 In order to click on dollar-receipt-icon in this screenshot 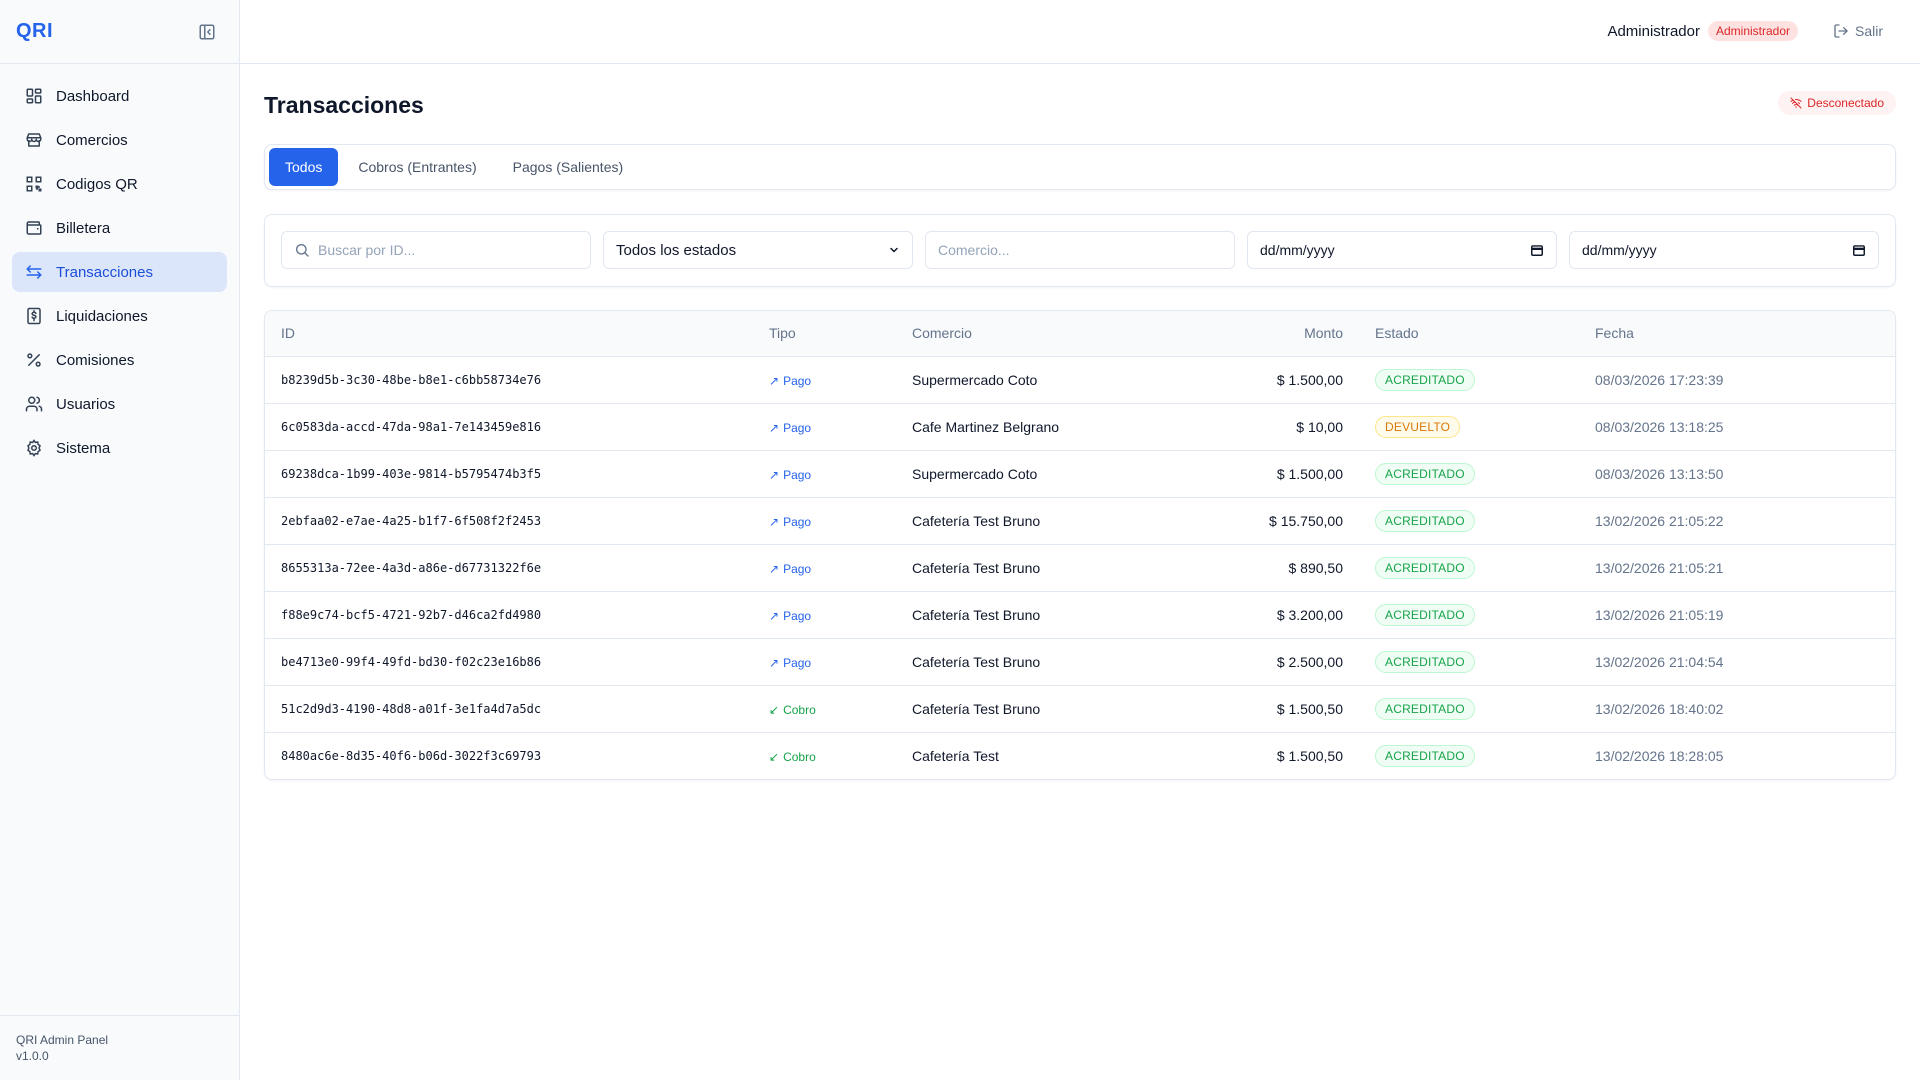, I will do `click(34, 316)`.